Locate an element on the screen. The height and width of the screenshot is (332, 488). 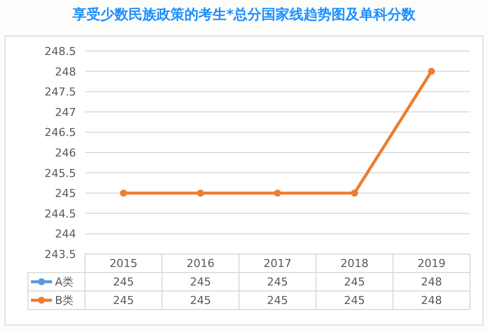
y-tick-label: 246 is located at coordinates (65, 153).